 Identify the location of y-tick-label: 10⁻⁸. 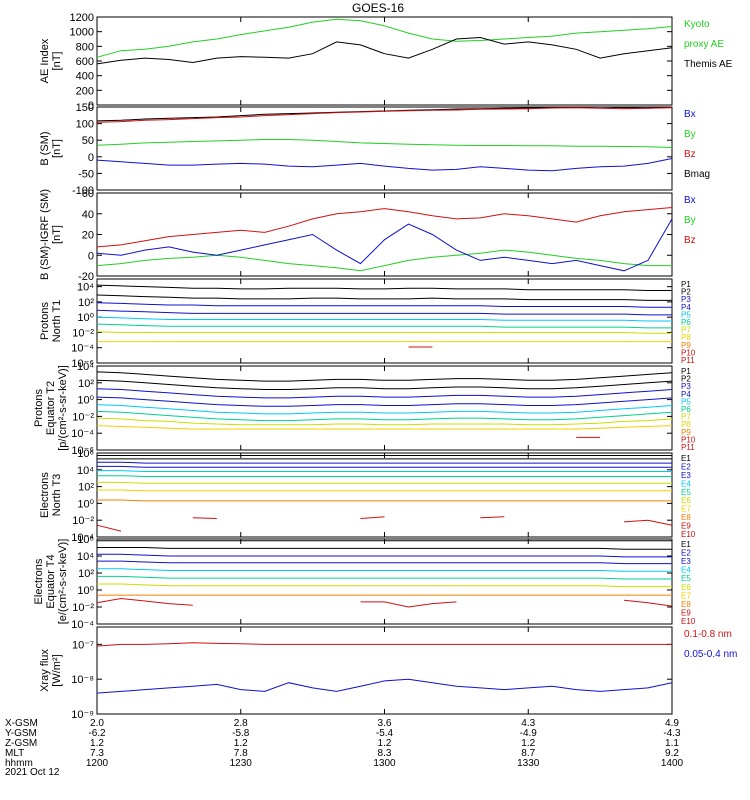
(82, 680).